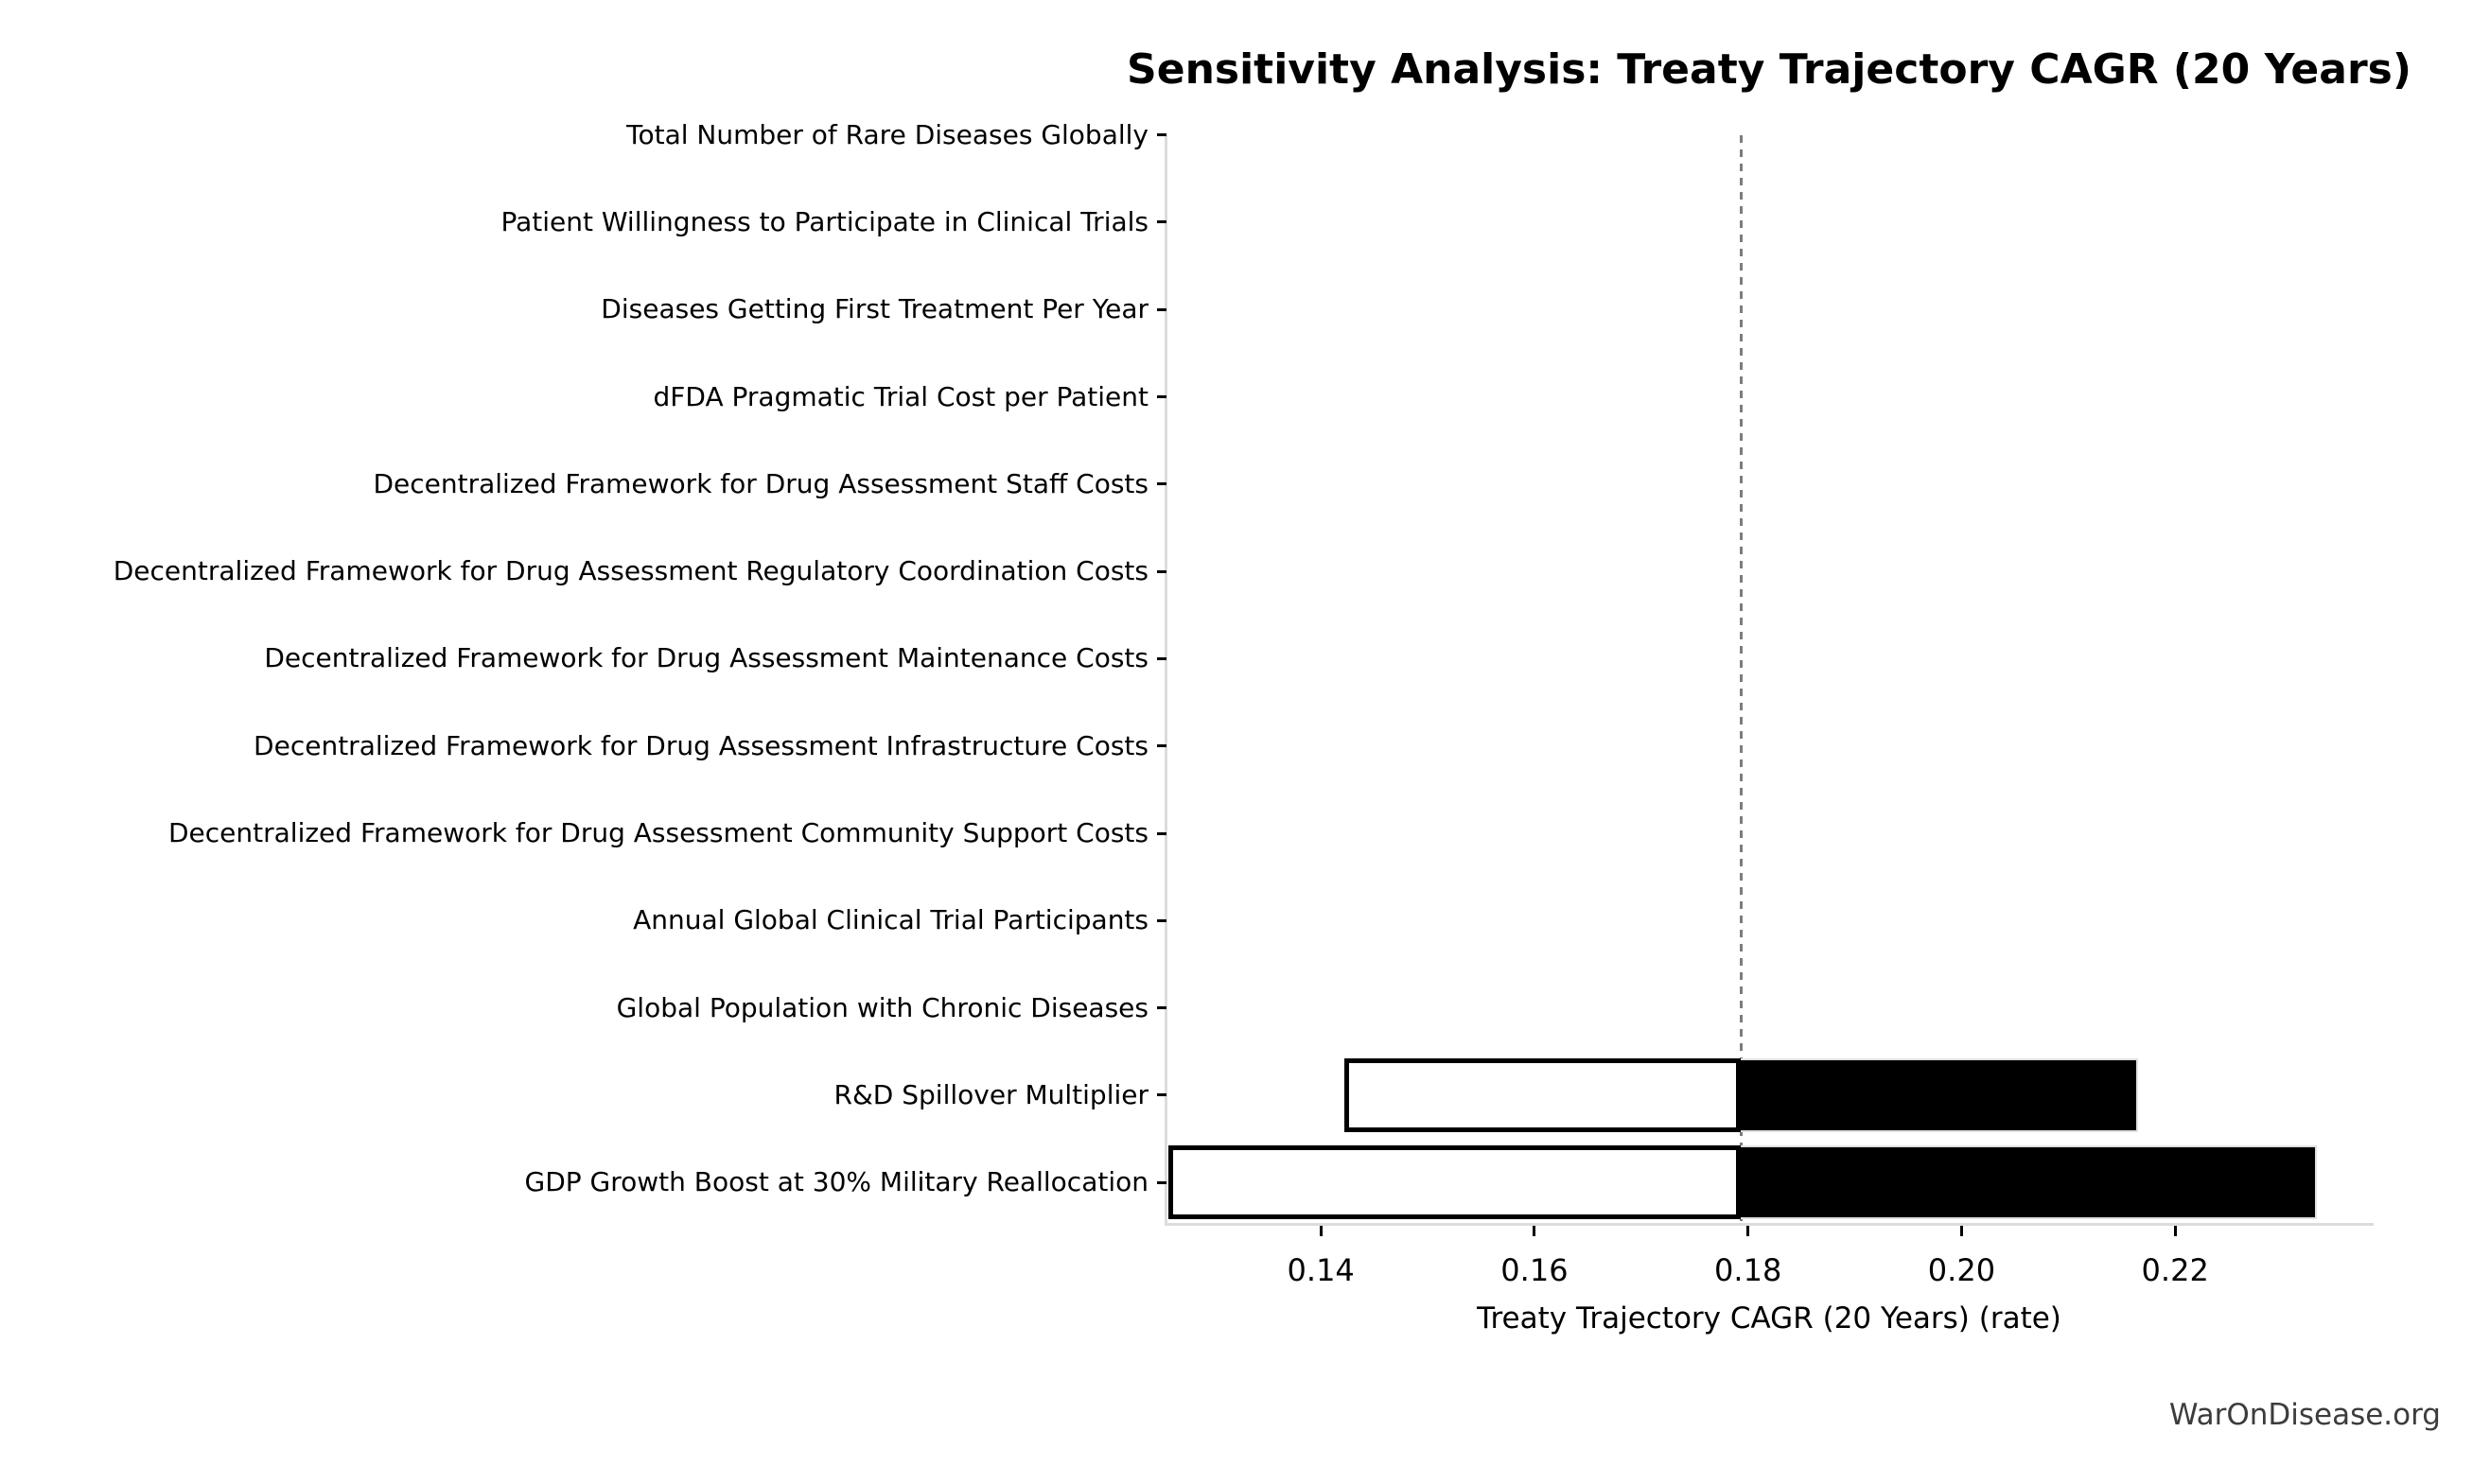  I want to click on baseline-dashed-line, so click(1741, 679).